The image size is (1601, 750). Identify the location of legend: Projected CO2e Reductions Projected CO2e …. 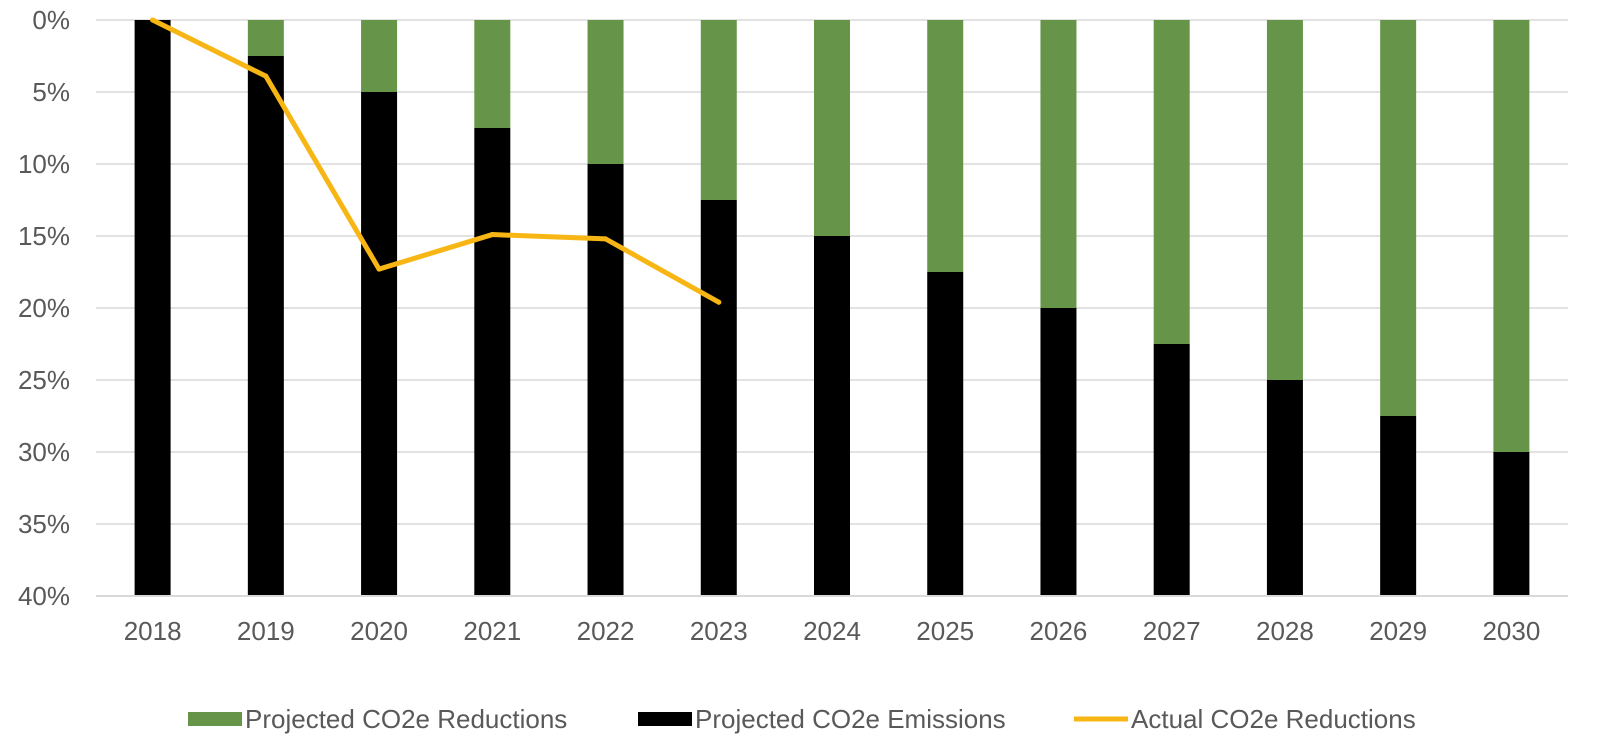
(802, 719).